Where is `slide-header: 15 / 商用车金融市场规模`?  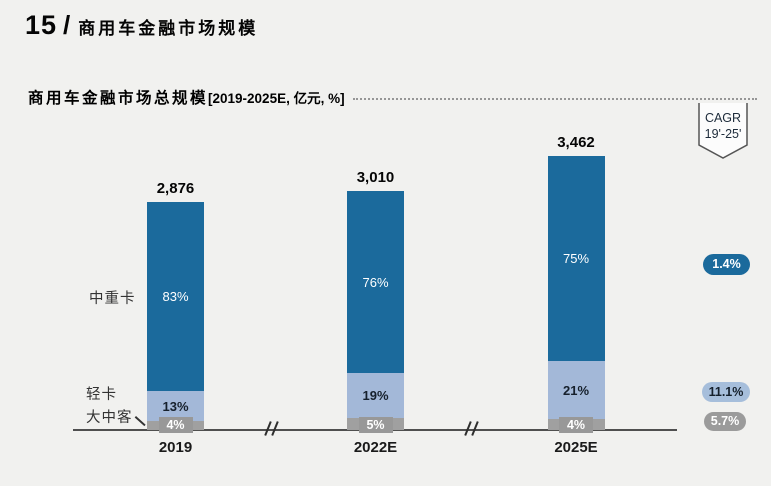 slide-header: 15 / 商用车金融市场规模 is located at coordinates (141, 25).